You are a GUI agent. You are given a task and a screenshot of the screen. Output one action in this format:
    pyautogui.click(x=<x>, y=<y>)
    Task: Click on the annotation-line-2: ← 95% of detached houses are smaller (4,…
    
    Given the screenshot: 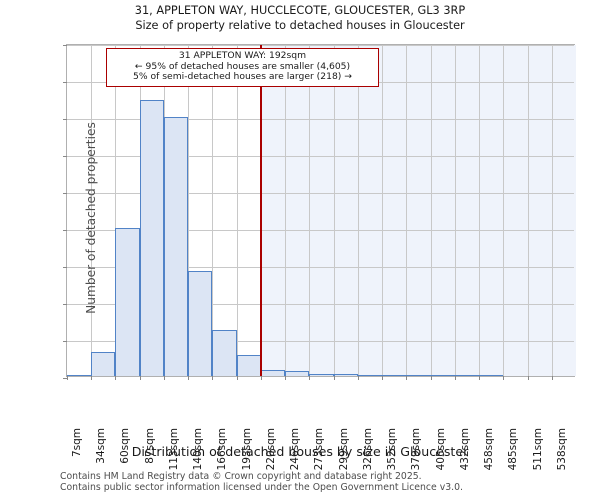 What is the action you would take?
    pyautogui.click(x=242, y=66)
    